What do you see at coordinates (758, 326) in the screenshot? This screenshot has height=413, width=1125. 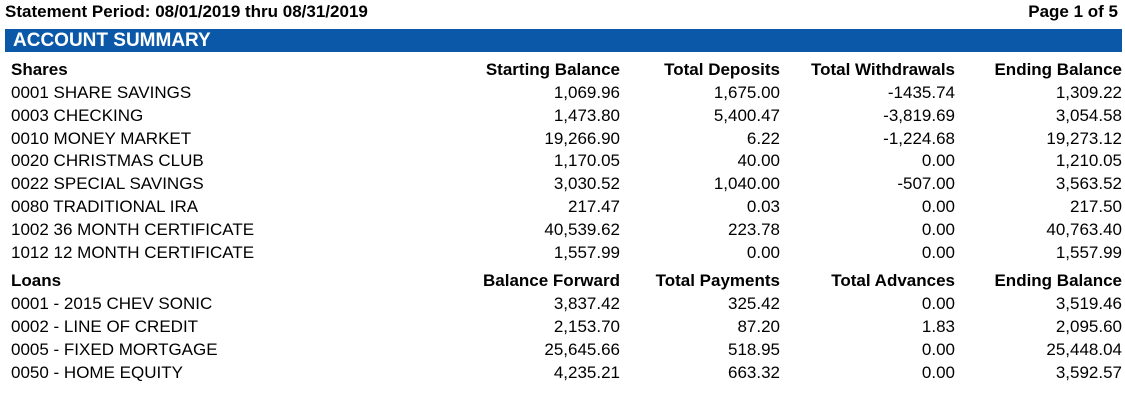 I see `amount-cell: 87.20` at bounding box center [758, 326].